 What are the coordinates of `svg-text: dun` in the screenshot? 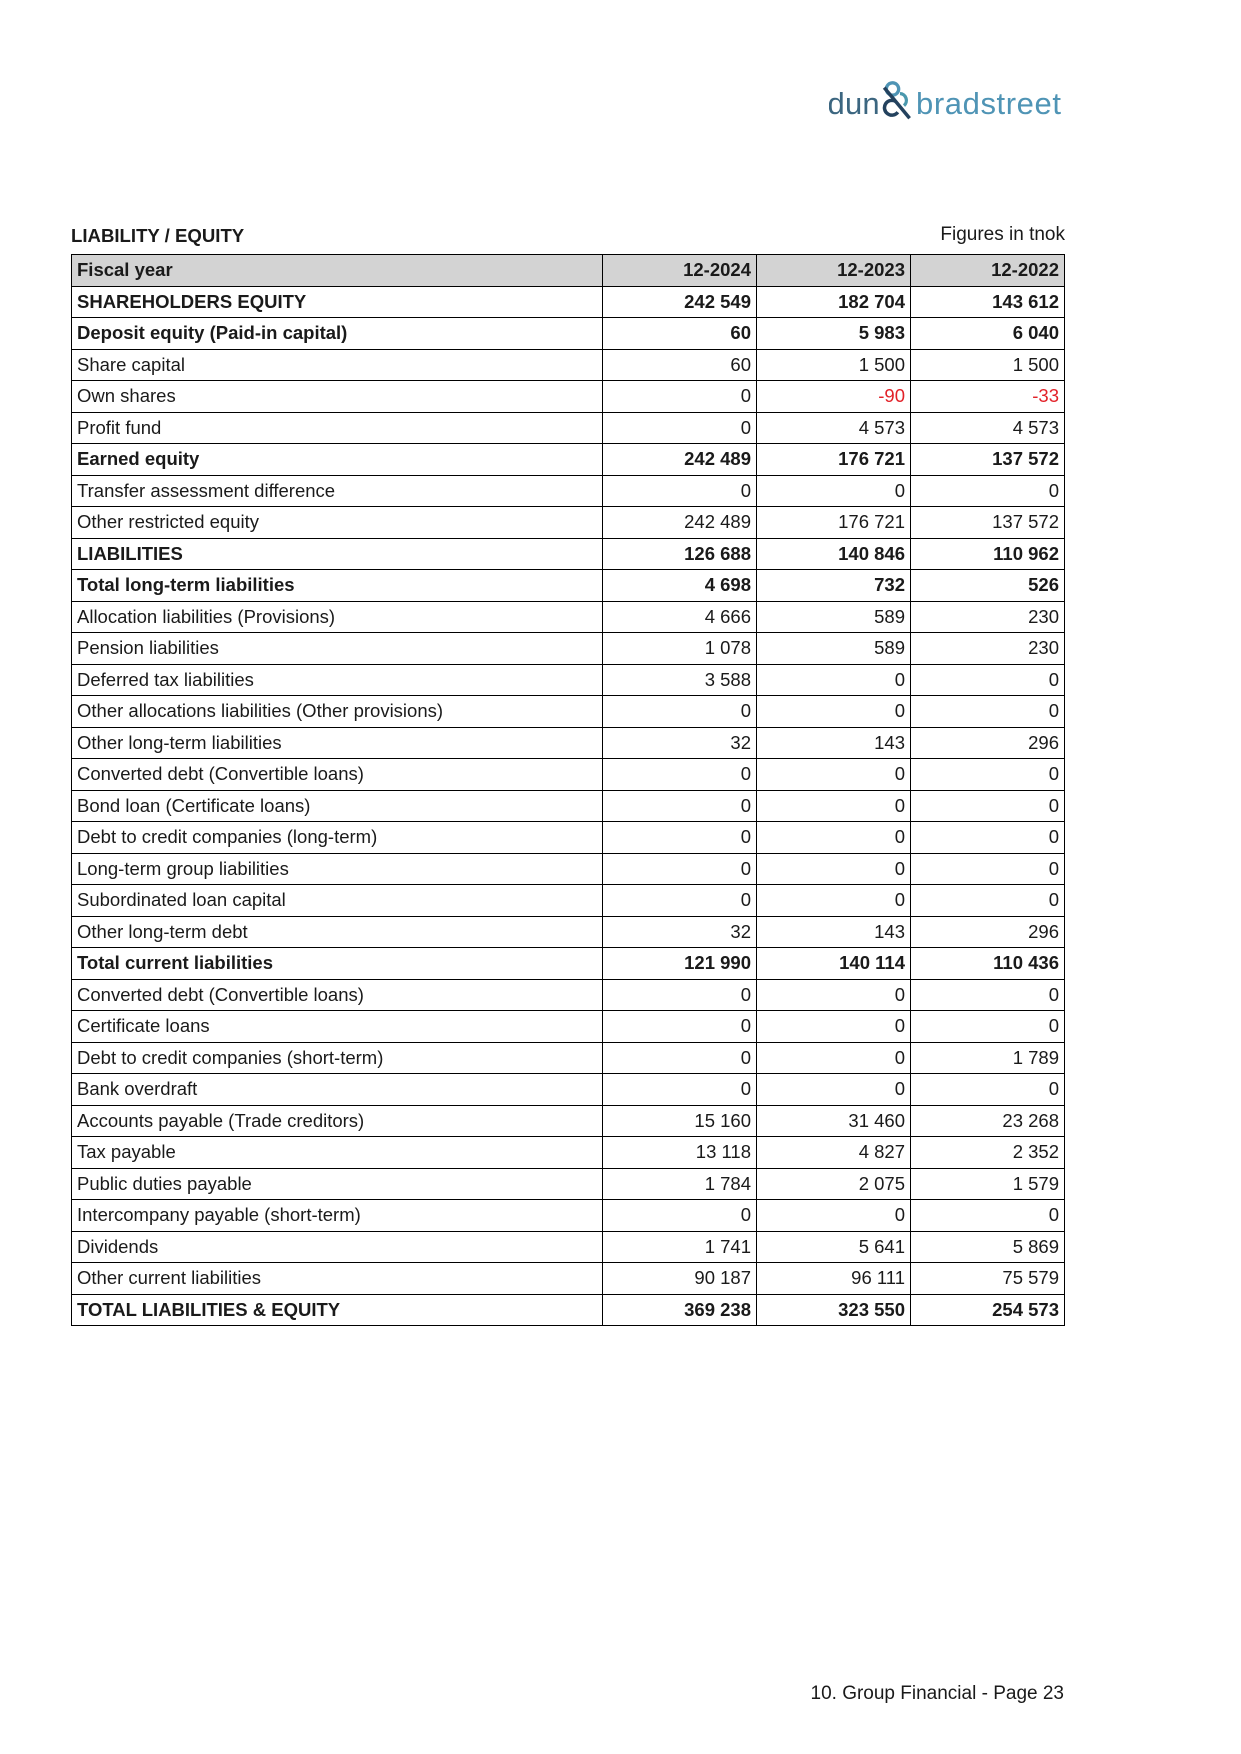 It's located at (854, 103).